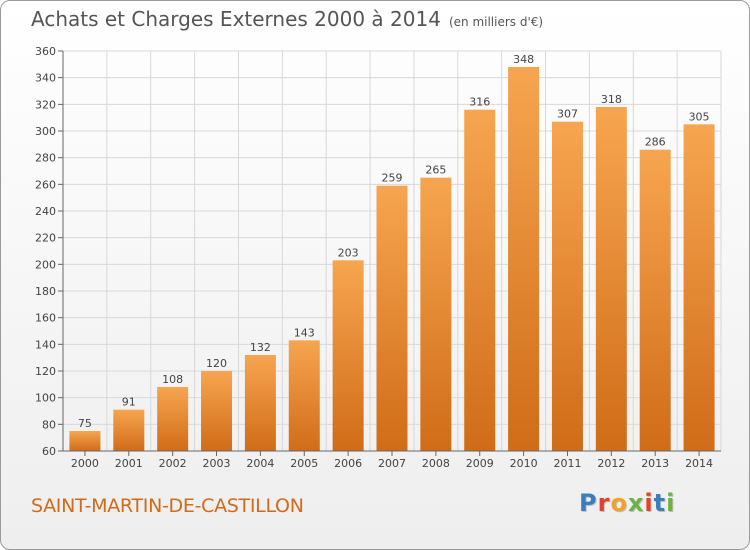  What do you see at coordinates (45, 291) in the screenshot?
I see `y-tick-label: 180` at bounding box center [45, 291].